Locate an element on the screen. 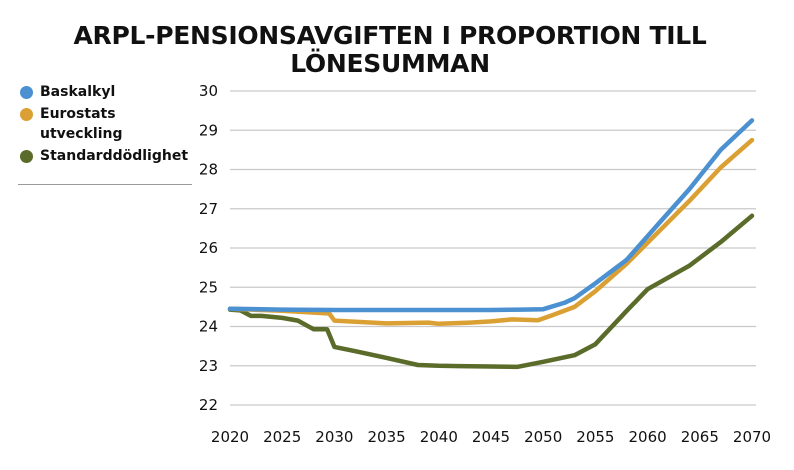  x-tick-label: 2060 is located at coordinates (648, 437).